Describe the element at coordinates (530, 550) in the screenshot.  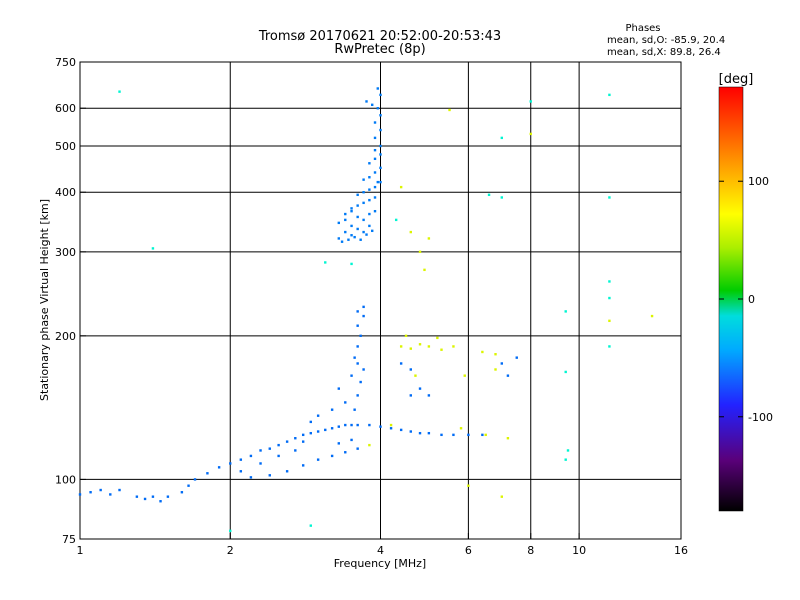
I see `x-tick-label: 8` at that location.